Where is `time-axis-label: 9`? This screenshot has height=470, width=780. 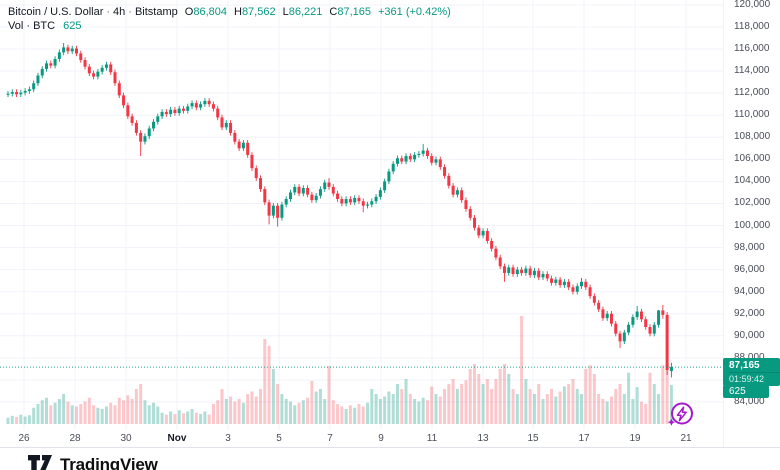 time-axis-label: 9 is located at coordinates (381, 438).